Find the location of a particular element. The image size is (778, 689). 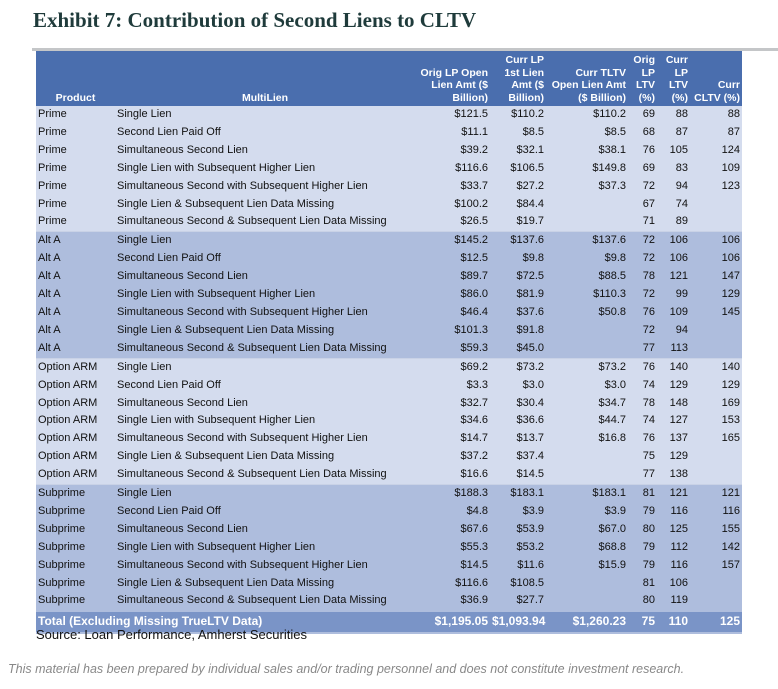

cell-orig-lp-open-lien-amt: $14.5 is located at coordinates (452, 565).